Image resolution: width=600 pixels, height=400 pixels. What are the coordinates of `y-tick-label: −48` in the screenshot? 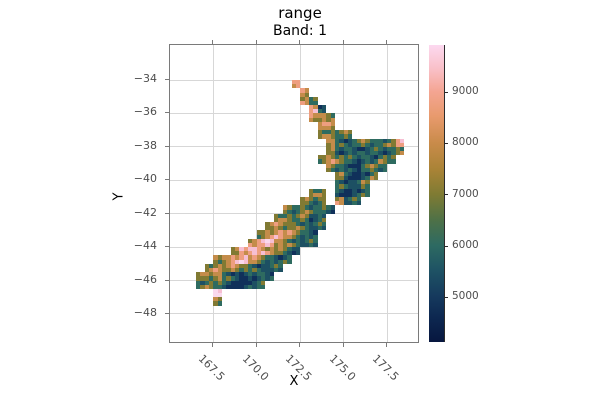 It's located at (145, 312).